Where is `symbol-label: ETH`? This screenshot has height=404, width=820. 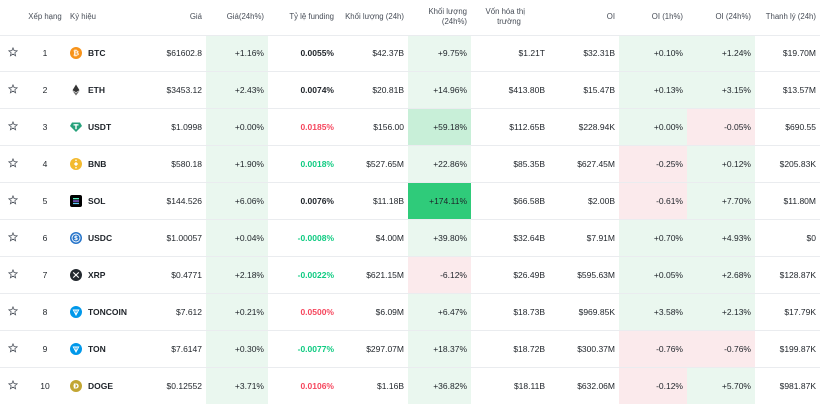
symbol-label: ETH is located at coordinates (96, 90).